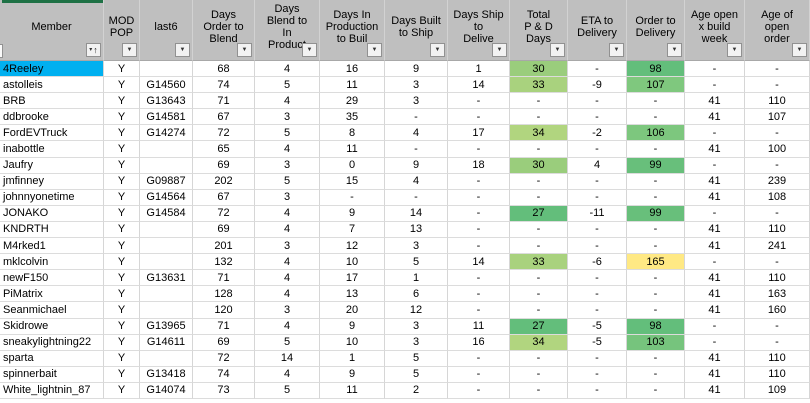 This screenshot has height=403, width=810. What do you see at coordinates (479, 30) in the screenshot?
I see `column-header-days-ship-to-deliver: Days Ship to Delive ▼` at bounding box center [479, 30].